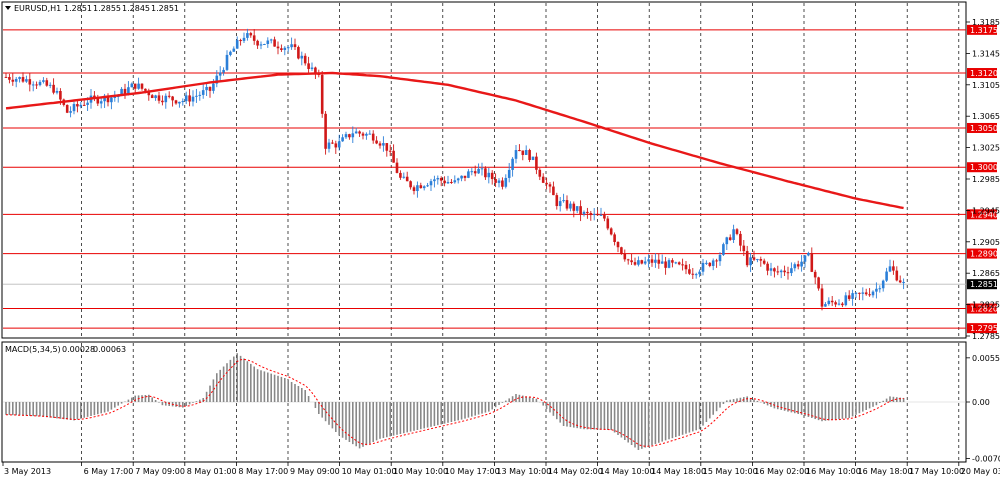  What do you see at coordinates (982, 284) in the screenshot?
I see `current-price-badge` at bounding box center [982, 284].